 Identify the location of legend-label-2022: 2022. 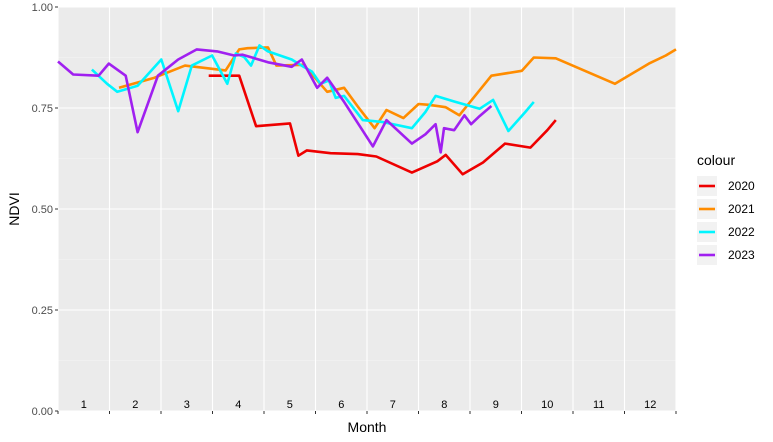
(741, 232).